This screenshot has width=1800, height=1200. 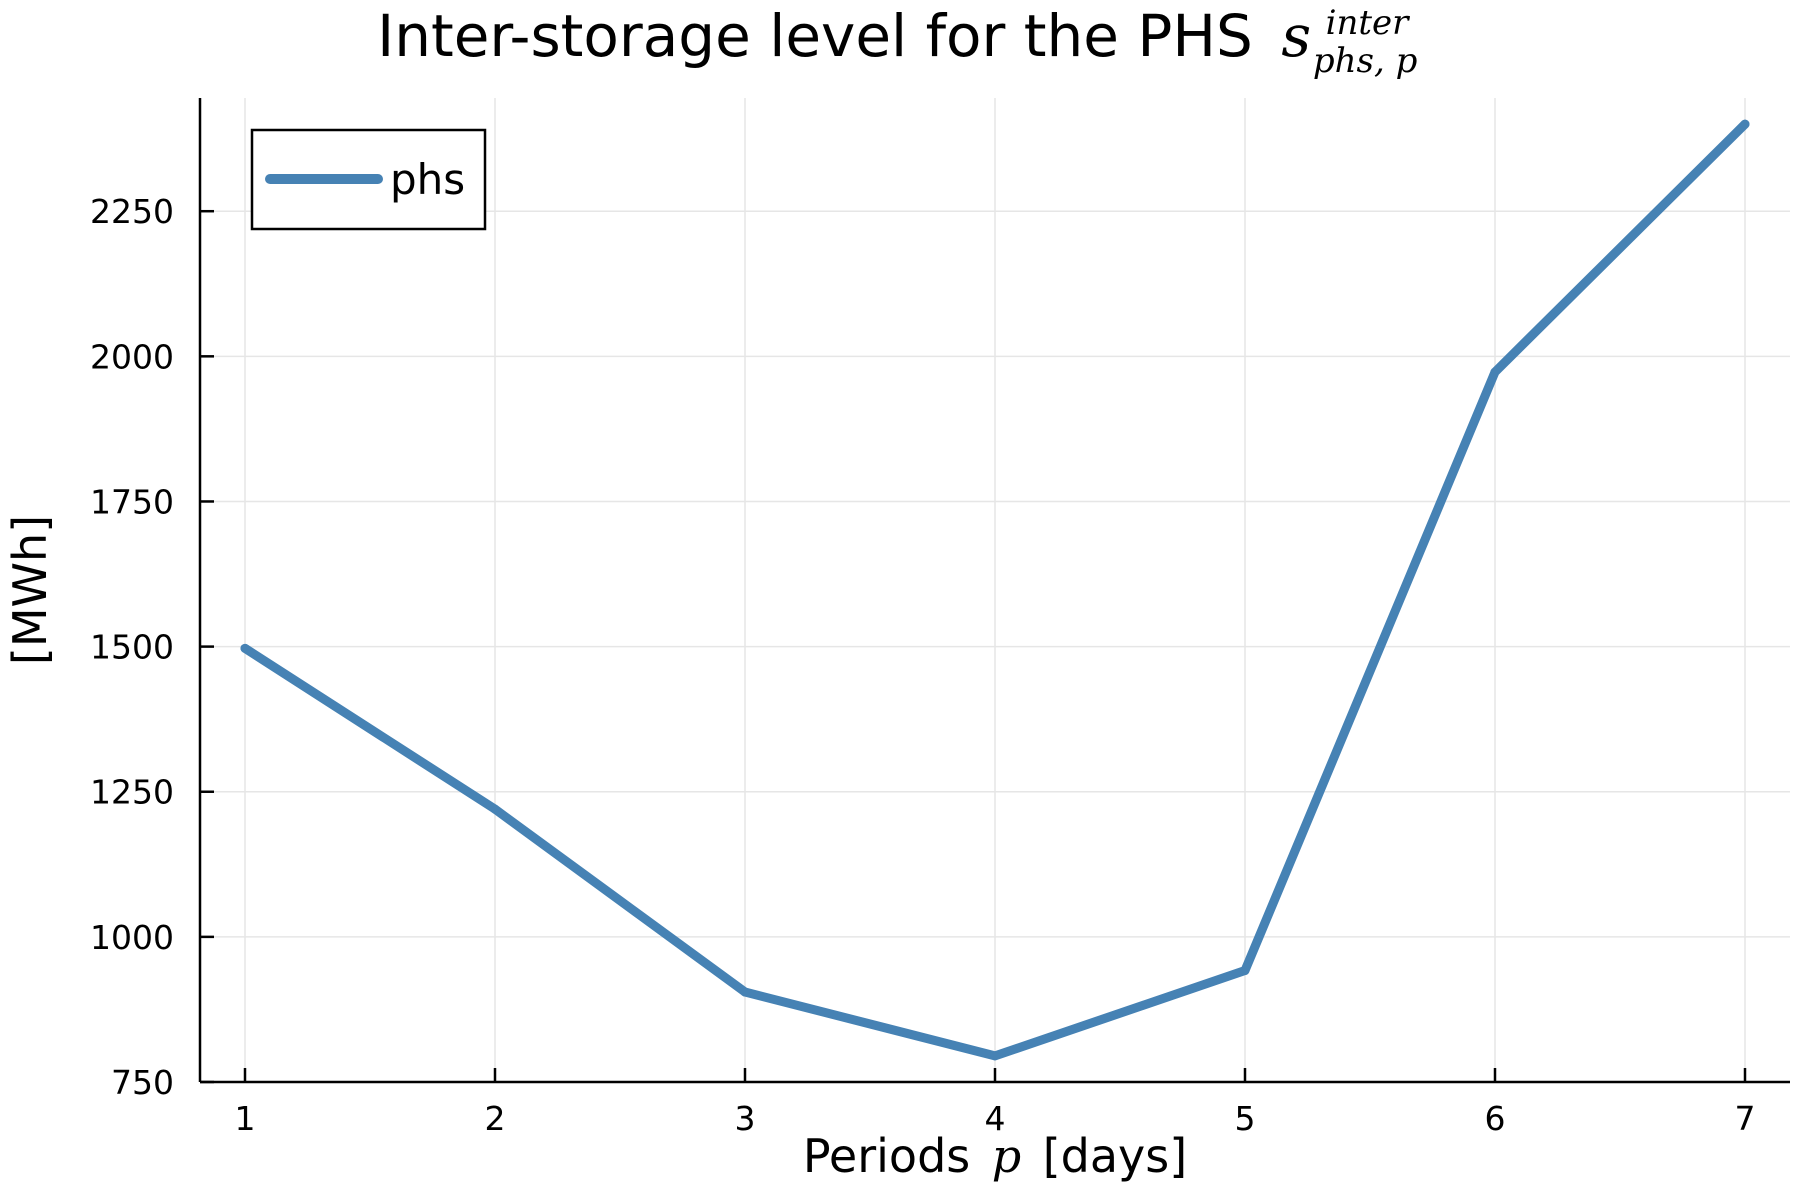 What do you see at coordinates (132, 501) in the screenshot?
I see `y-tick-label: 1750` at bounding box center [132, 501].